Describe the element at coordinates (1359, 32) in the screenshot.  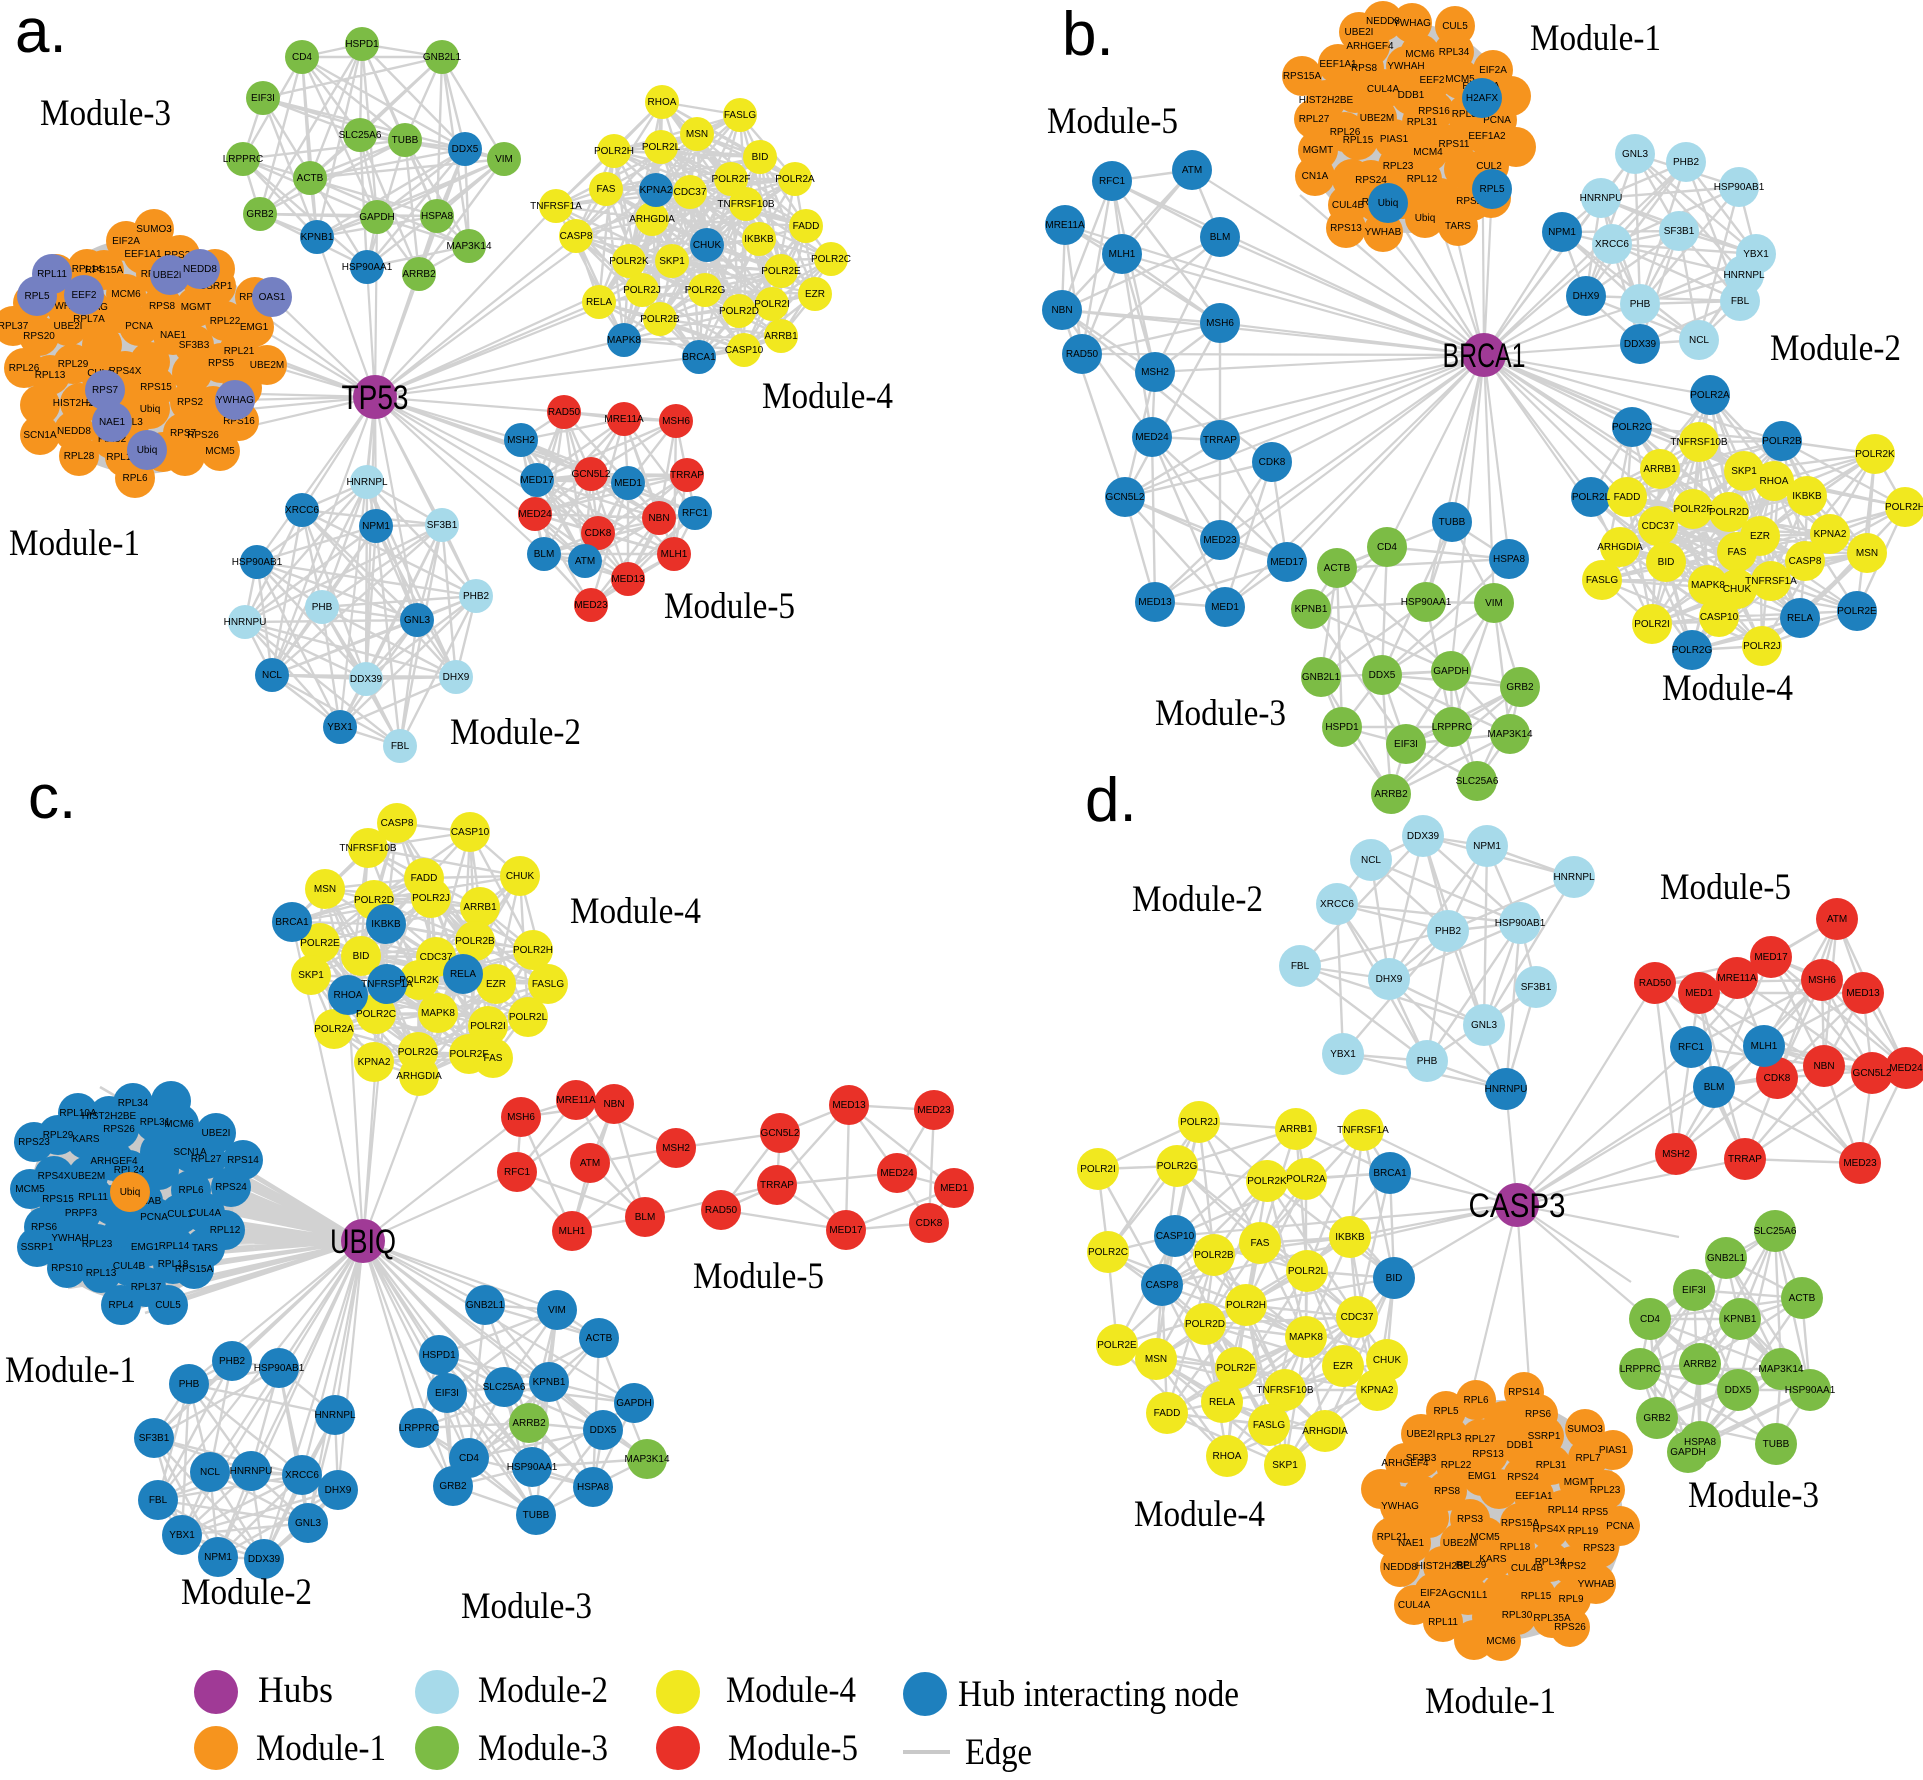
I see `svg-text: UBE2I` at that location.